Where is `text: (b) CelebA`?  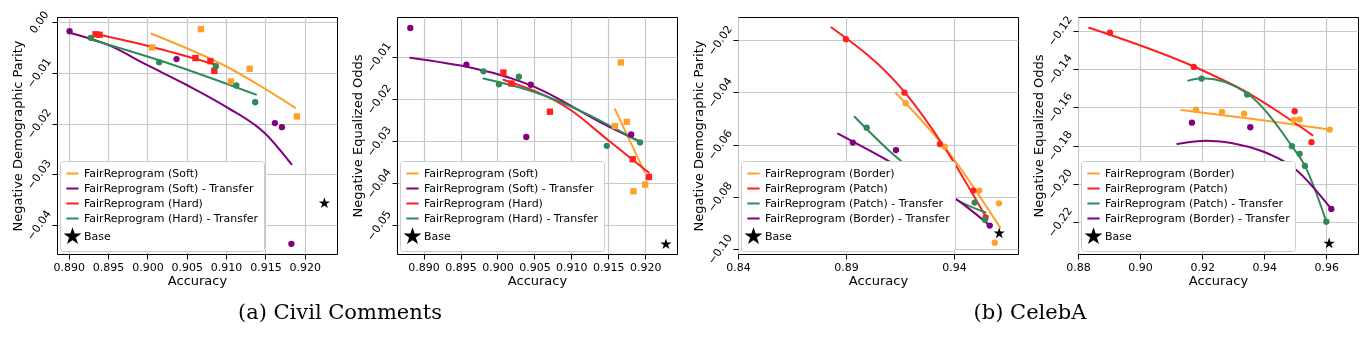 text: (b) CelebA is located at coordinates (1030, 312).